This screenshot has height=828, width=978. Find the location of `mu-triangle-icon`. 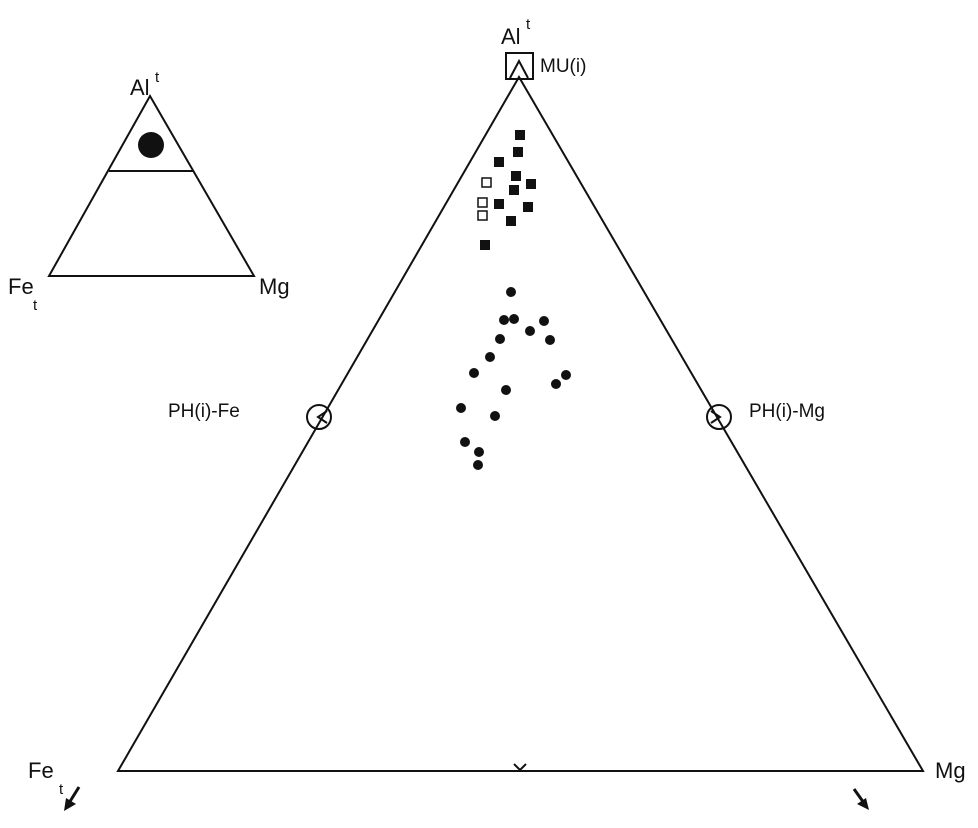

mu-triangle-icon is located at coordinates (519, 68).